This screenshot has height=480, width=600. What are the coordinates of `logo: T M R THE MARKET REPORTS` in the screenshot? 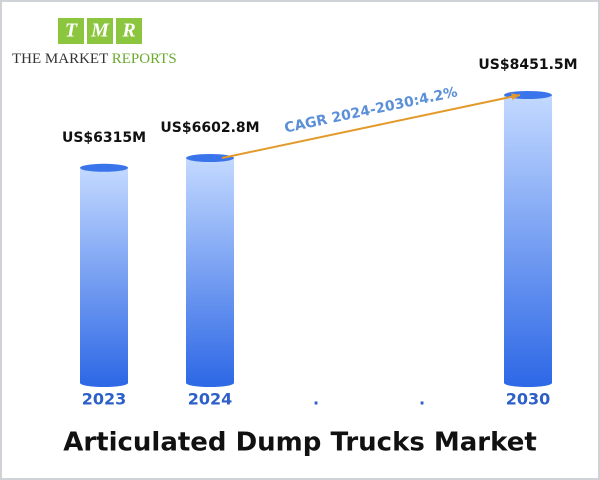 It's located at (94, 42).